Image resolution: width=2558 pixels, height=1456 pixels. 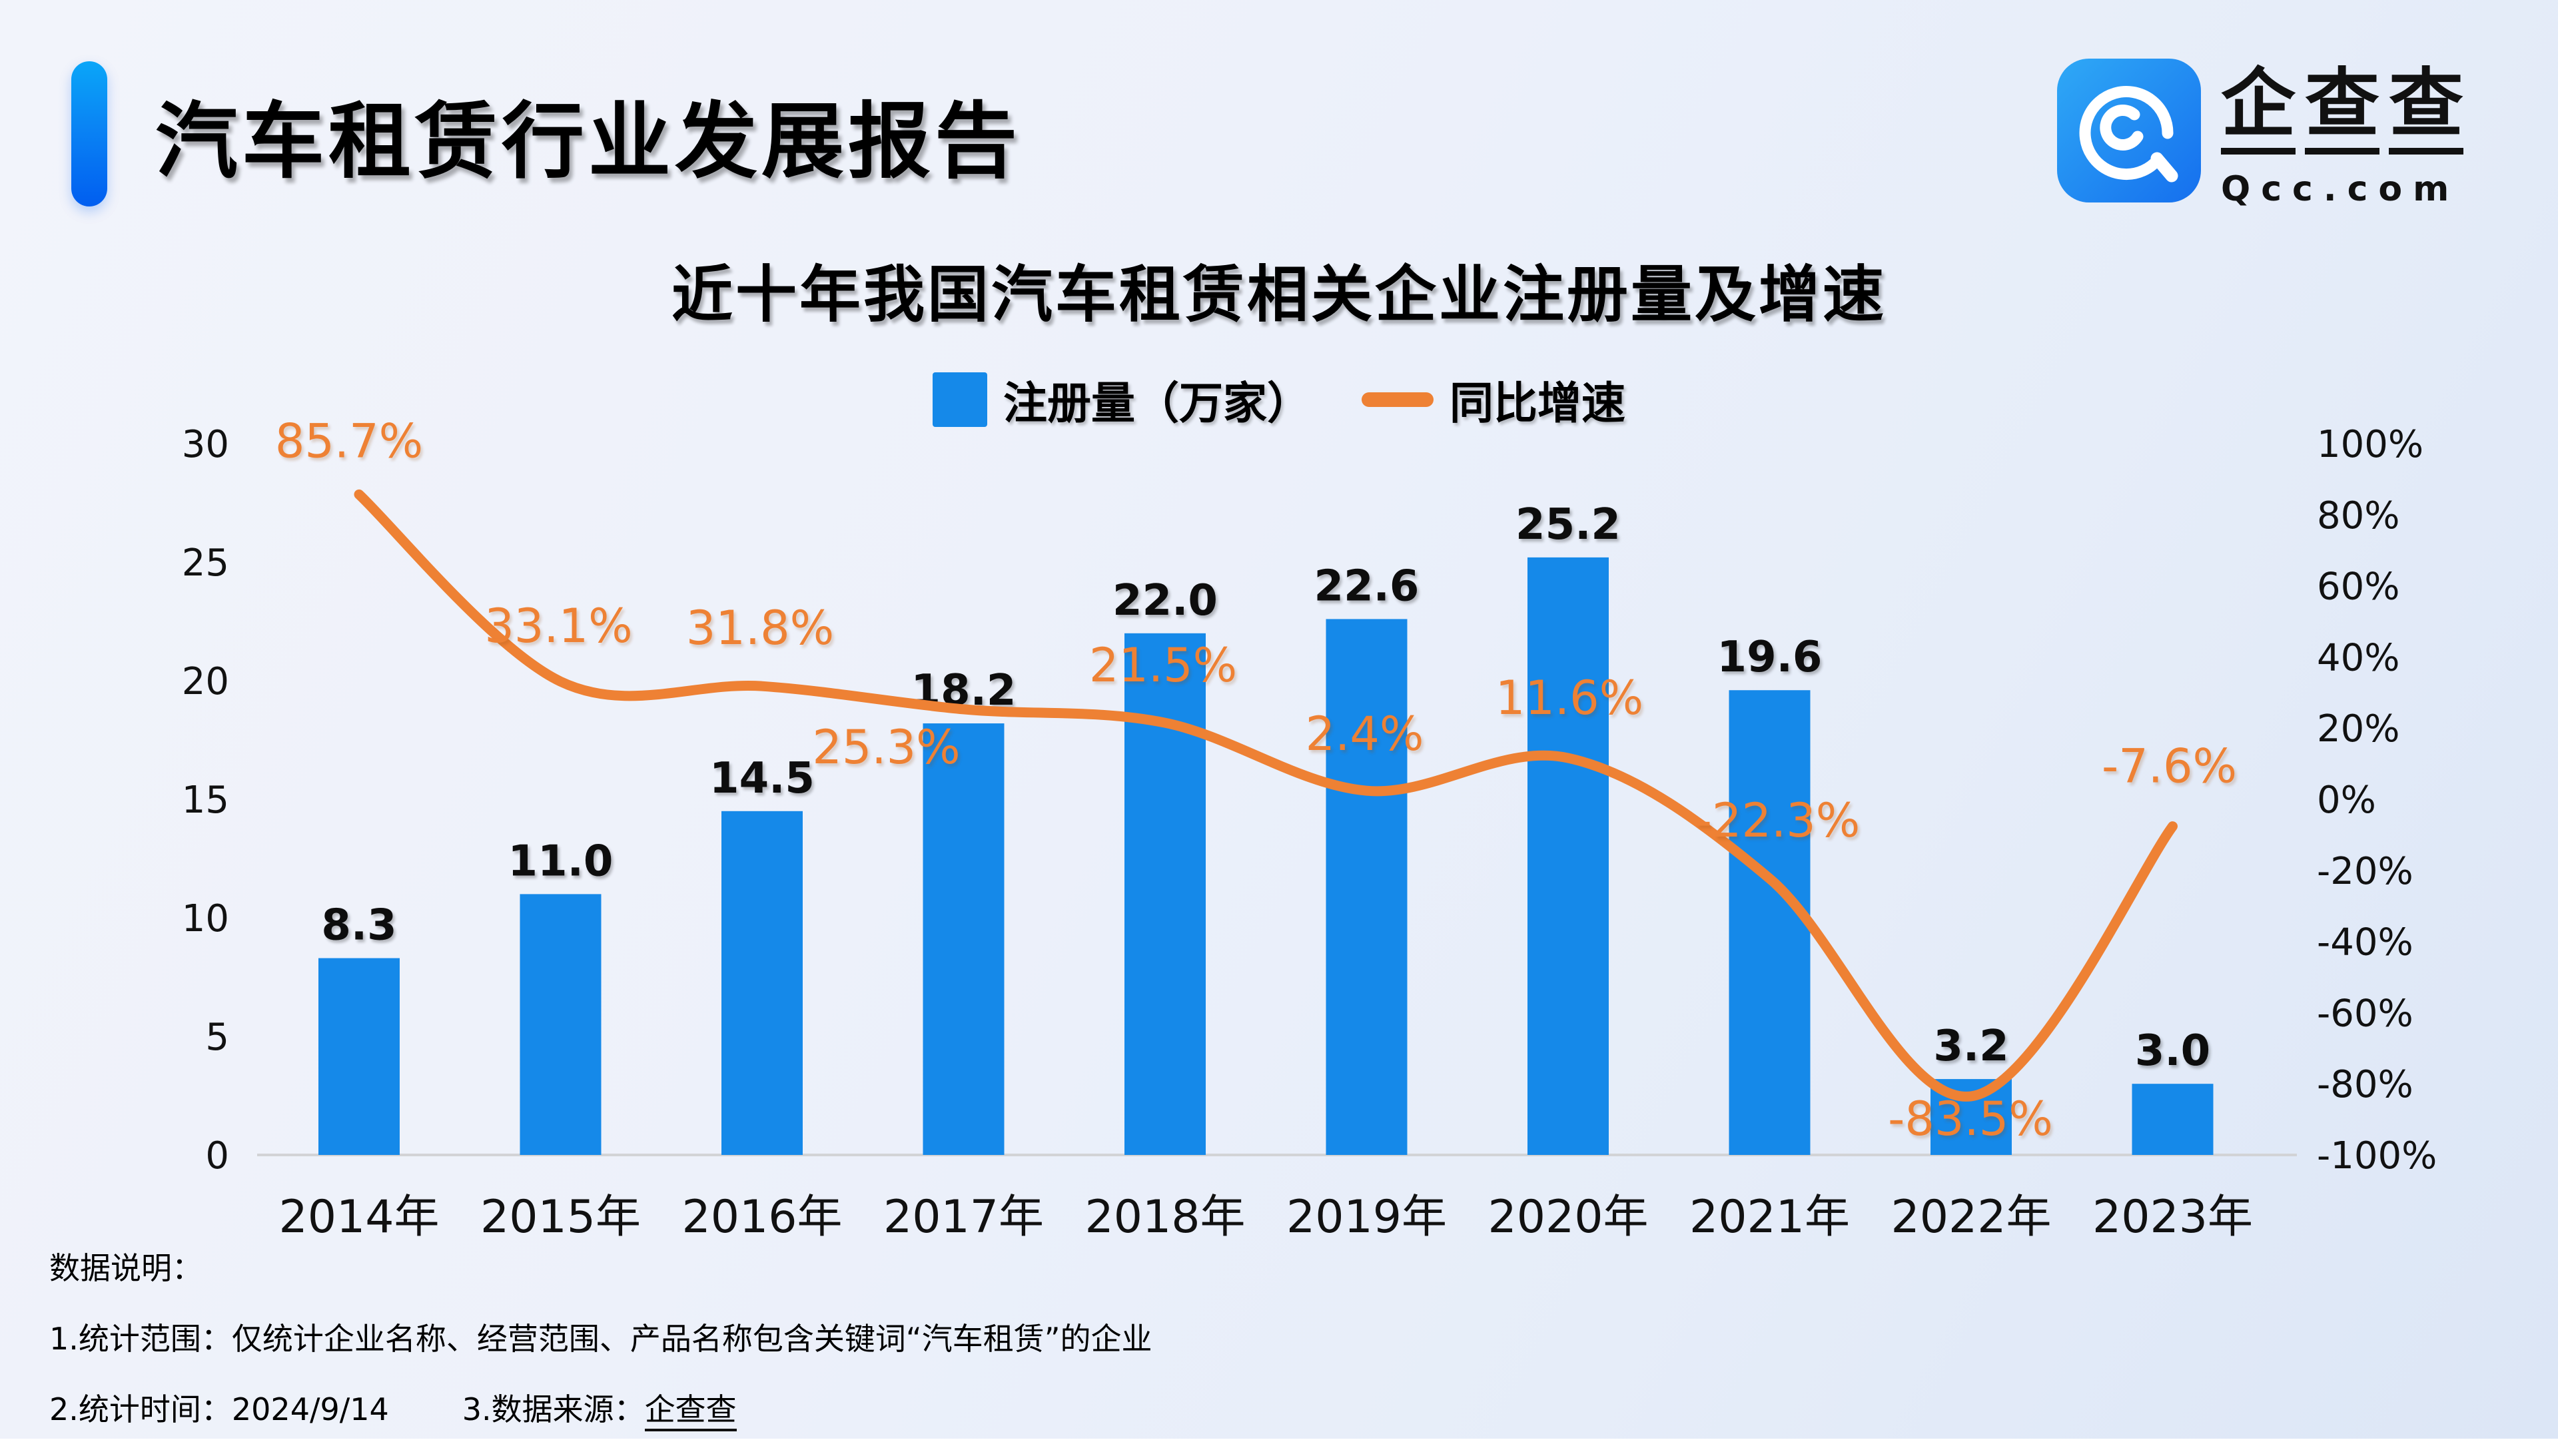 What do you see at coordinates (1770, 1217) in the screenshot?
I see `x-axis-label: 2021年` at bounding box center [1770, 1217].